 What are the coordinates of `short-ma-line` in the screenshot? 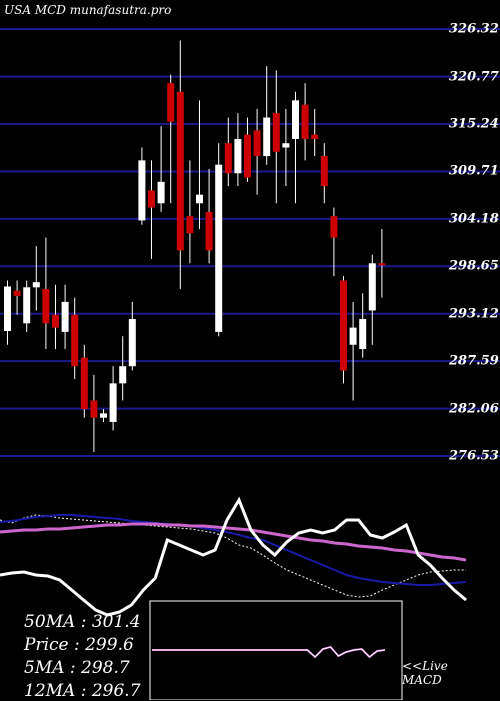 It's located at (233, 556).